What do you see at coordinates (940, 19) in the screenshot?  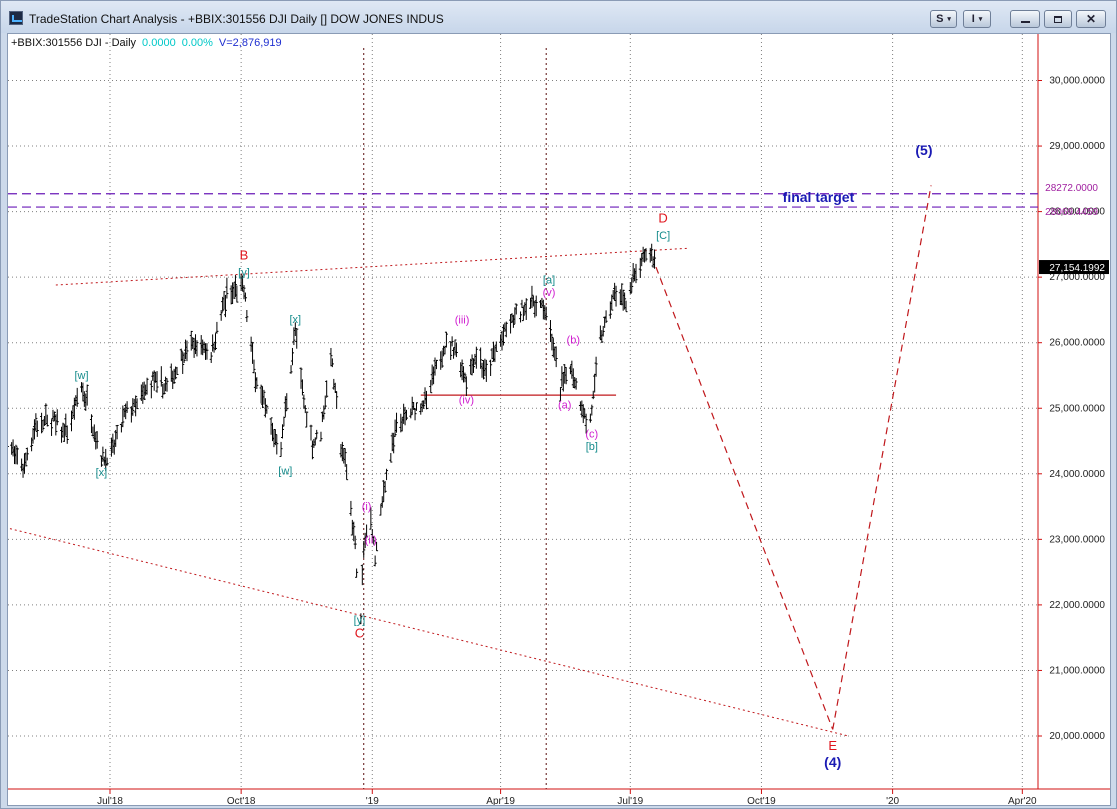 I see `s-button-label: S` at bounding box center [940, 19].